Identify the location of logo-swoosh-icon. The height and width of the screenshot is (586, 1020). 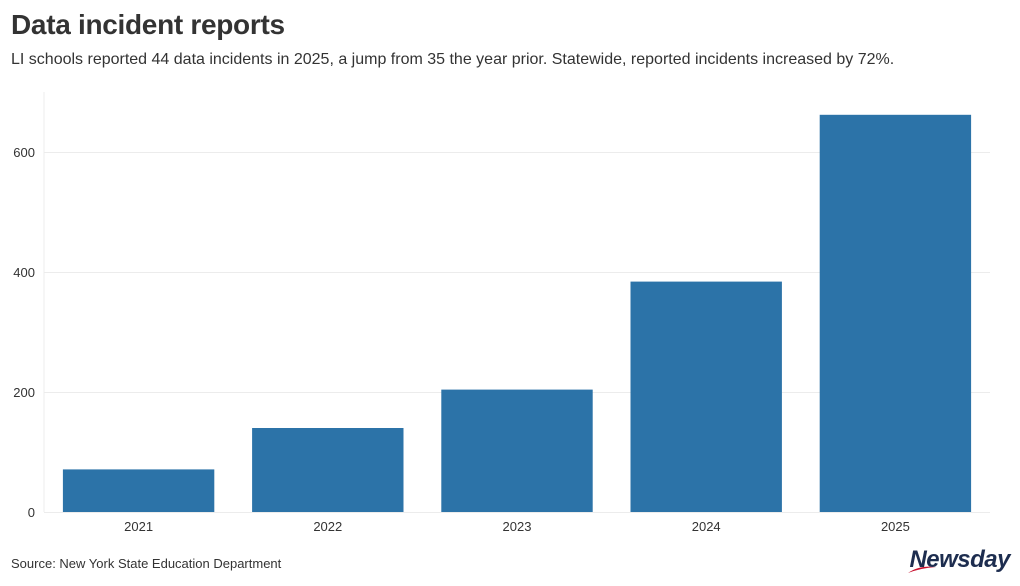
(922, 569).